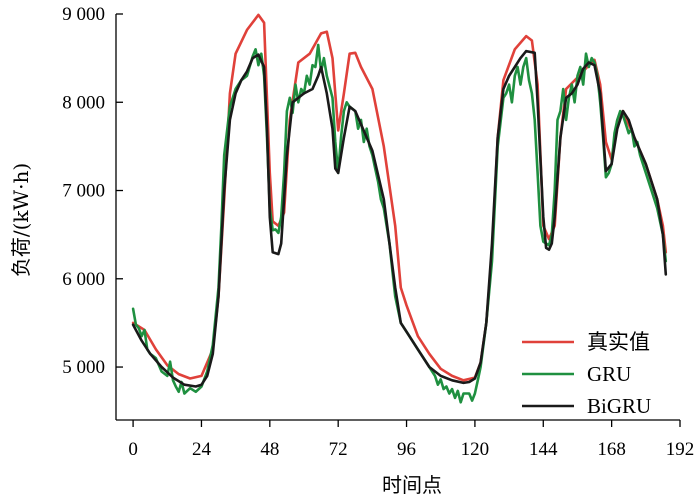 This screenshot has height=501, width=700. Describe the element at coordinates (406, 449) in the screenshot. I see `x-tick-label: 96` at that location.